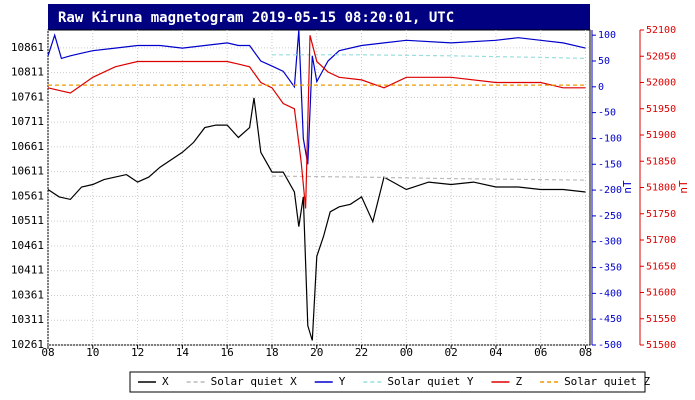 The image size is (695, 400). What do you see at coordinates (661, 214) in the screenshot?
I see `y3-tick-label: 51750` at bounding box center [661, 214].